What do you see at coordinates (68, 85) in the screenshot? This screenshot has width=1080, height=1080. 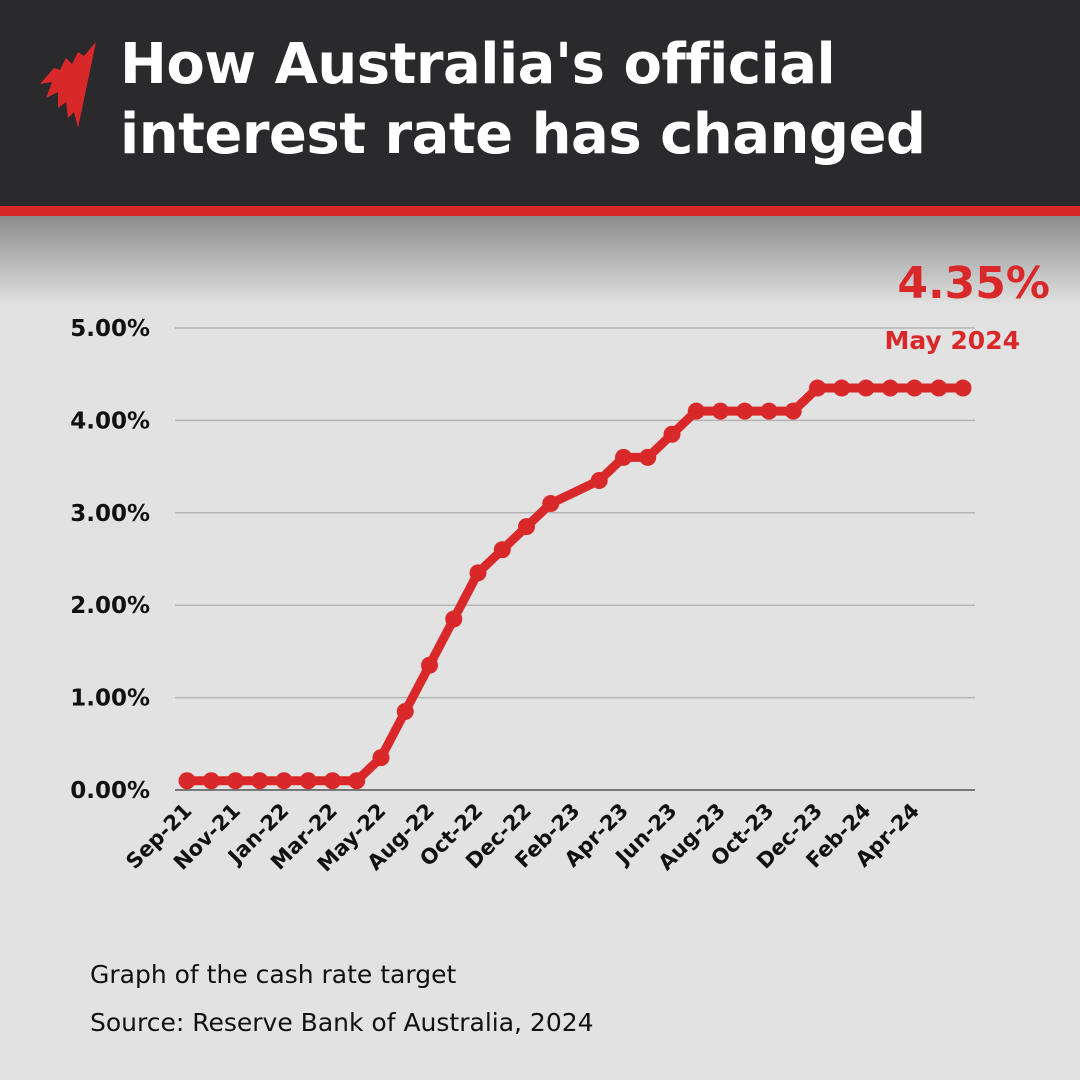 I see `sbs-logo-icon` at bounding box center [68, 85].